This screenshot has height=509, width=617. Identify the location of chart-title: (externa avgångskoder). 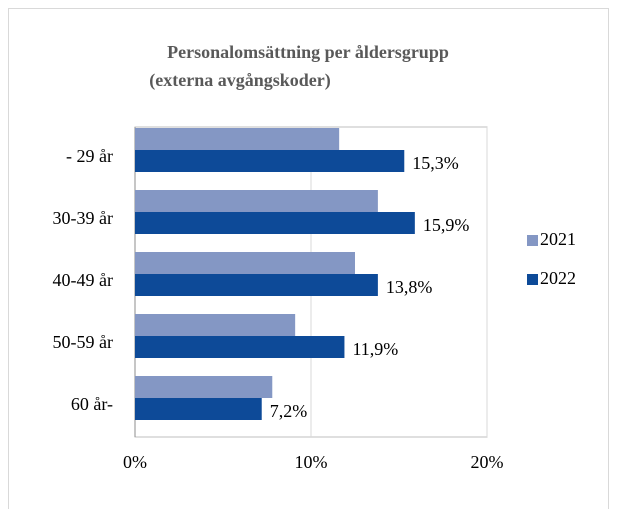
(239, 80).